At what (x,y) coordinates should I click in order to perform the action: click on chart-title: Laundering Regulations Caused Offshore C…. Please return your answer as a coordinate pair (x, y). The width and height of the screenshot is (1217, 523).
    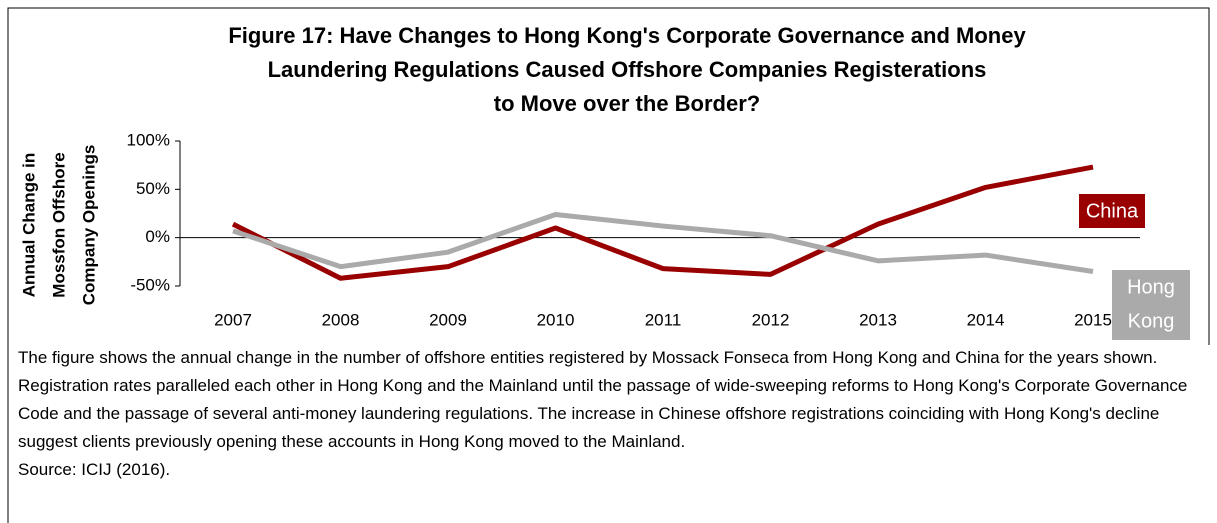
    Looking at the image, I should click on (627, 69).